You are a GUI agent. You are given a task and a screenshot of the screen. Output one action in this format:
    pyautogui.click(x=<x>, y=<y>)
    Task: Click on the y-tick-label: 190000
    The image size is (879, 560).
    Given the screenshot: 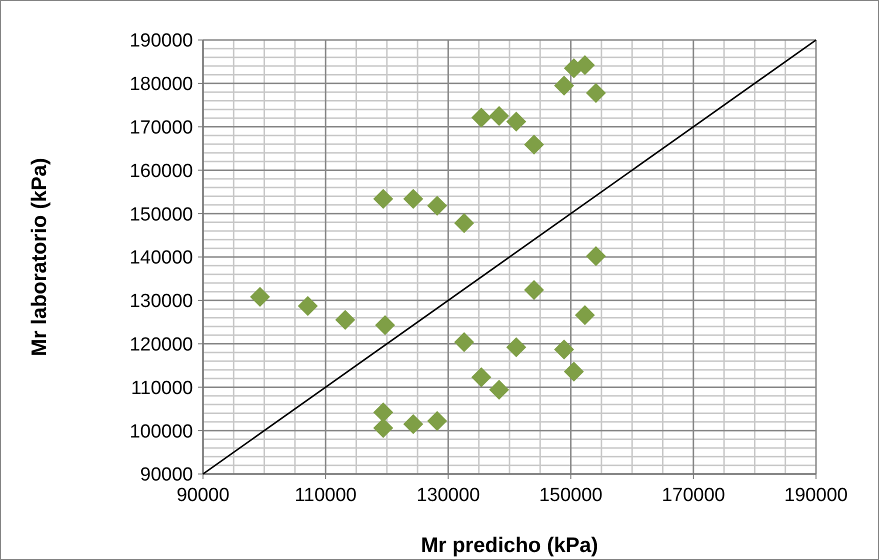 What is the action you would take?
    pyautogui.click(x=161, y=41)
    